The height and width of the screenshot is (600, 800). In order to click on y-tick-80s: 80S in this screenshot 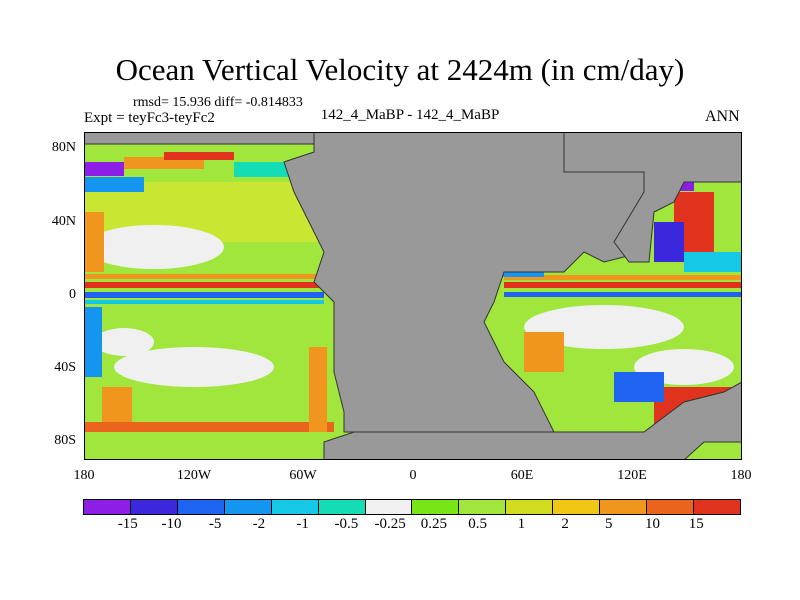, I will do `click(65, 440)`.